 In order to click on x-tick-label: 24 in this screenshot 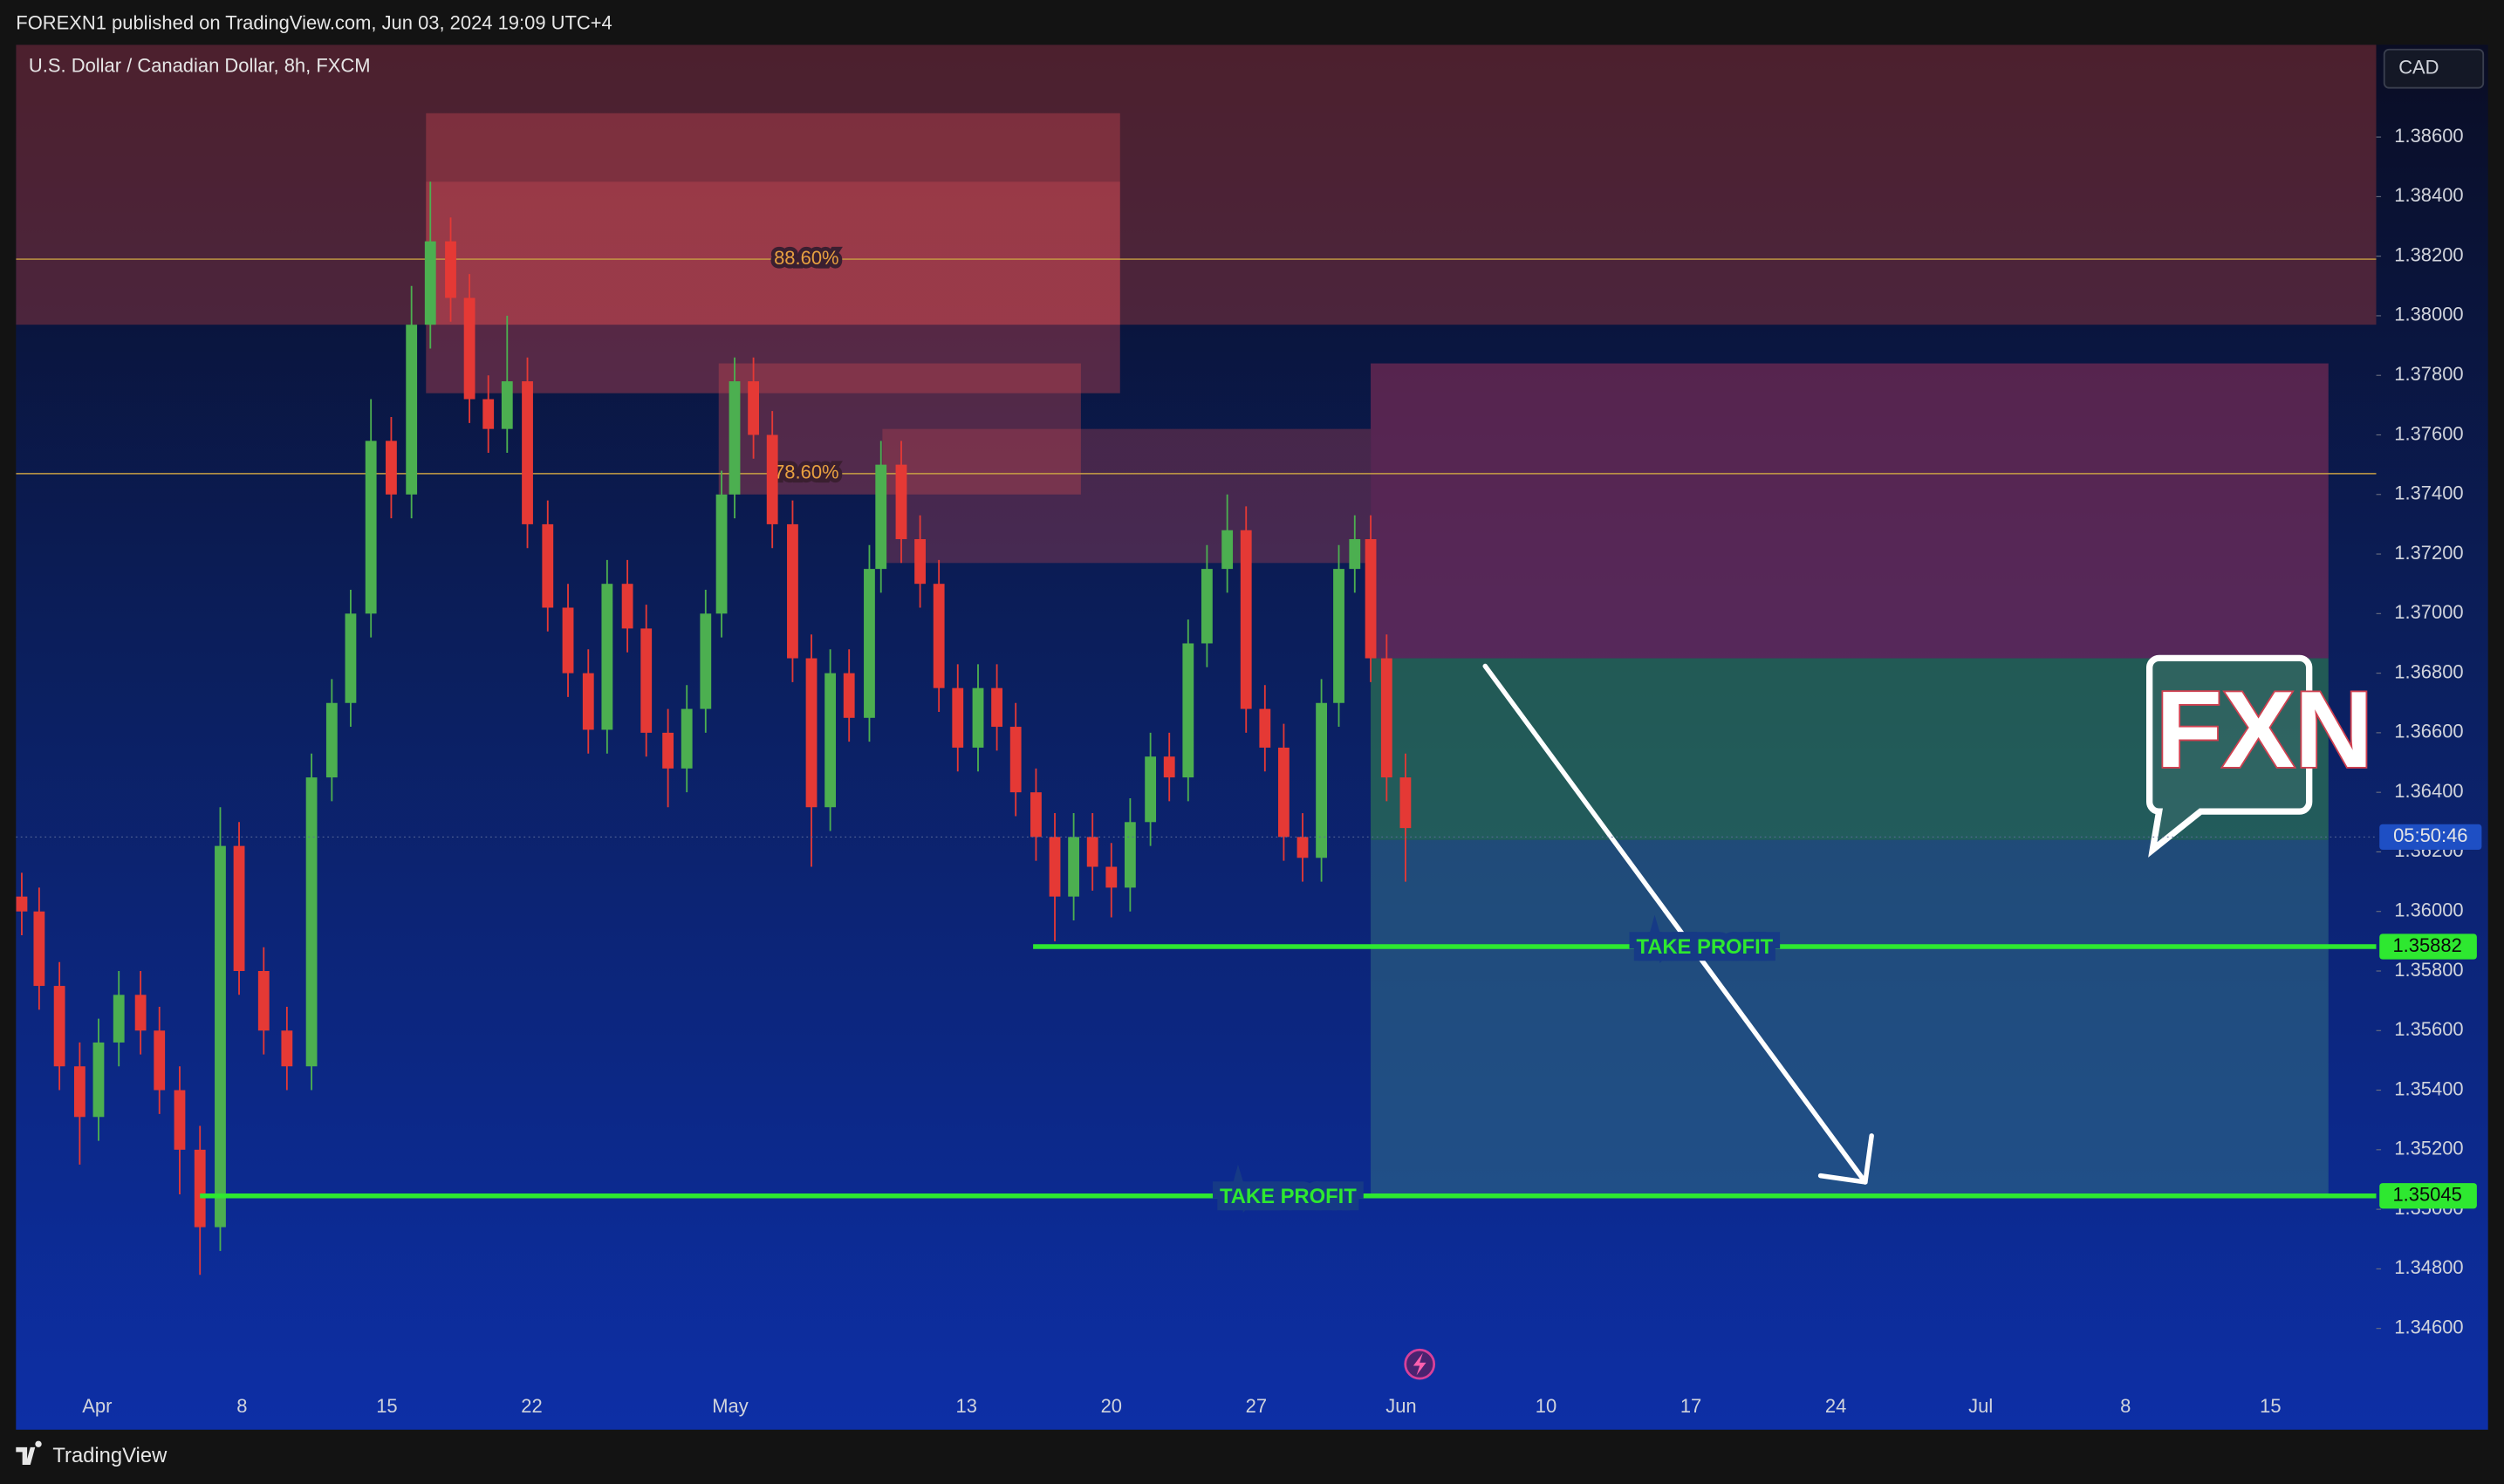, I will do `click(1835, 1406)`.